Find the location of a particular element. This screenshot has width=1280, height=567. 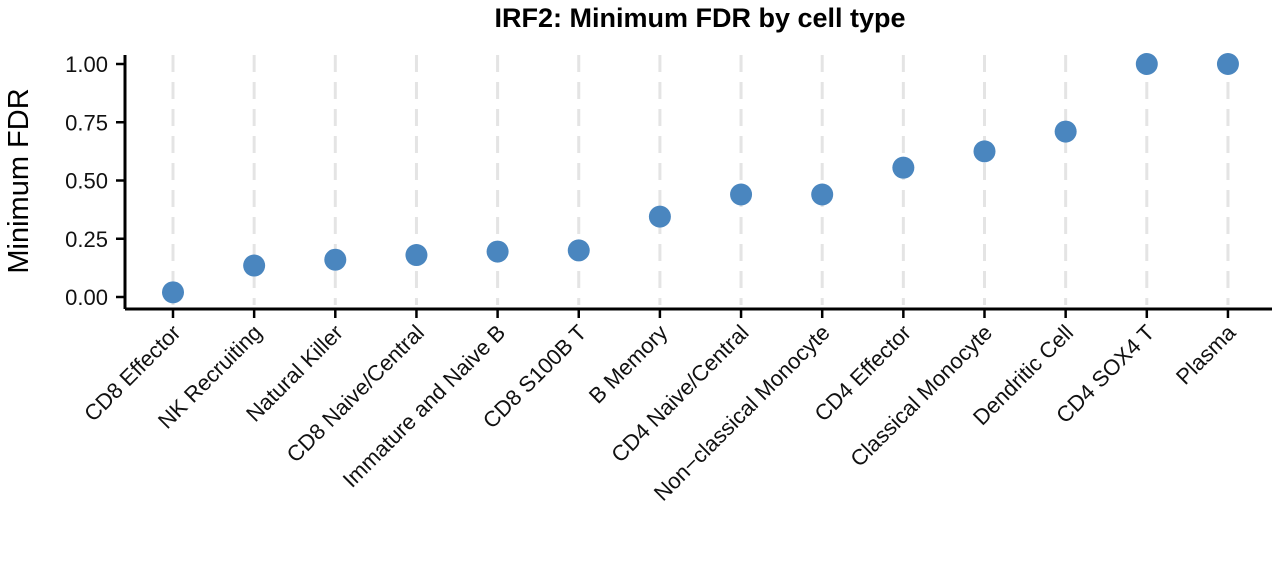

y-axis-label: Minimum FDR is located at coordinates (19, 180).